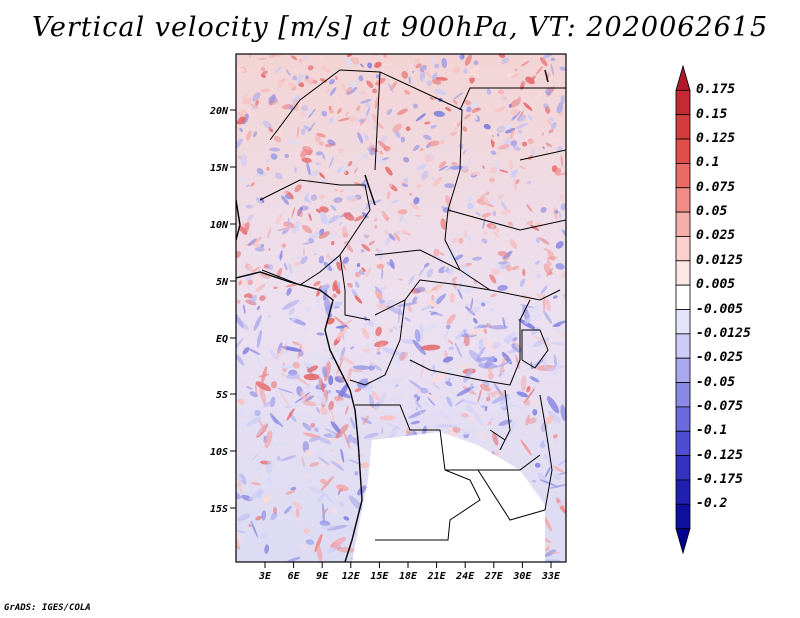  Describe the element at coordinates (409, 572) in the screenshot. I see `longitude-axis: 3E 6E 9E 12E 15E 18E 21E 24E 27E 30E 33E` at that location.